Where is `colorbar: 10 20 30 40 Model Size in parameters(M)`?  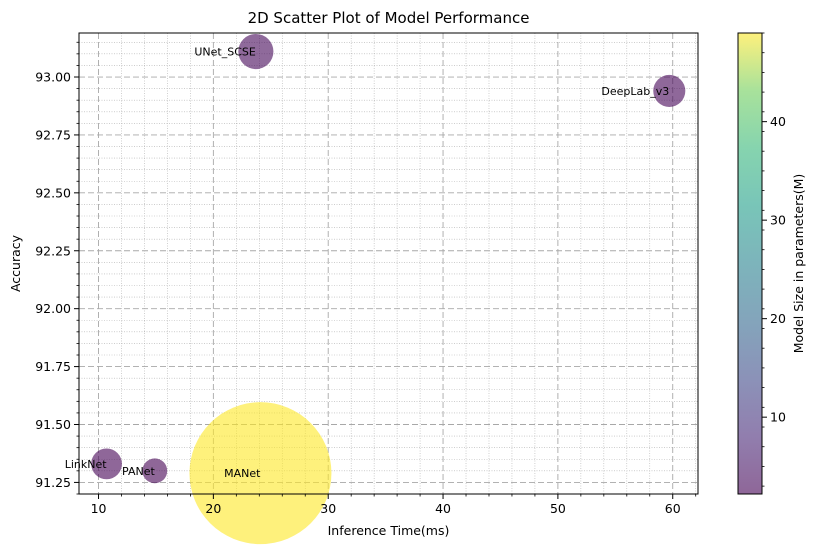 colorbar: 10 20 30 40 Model Size in parameters(M) is located at coordinates (771, 263).